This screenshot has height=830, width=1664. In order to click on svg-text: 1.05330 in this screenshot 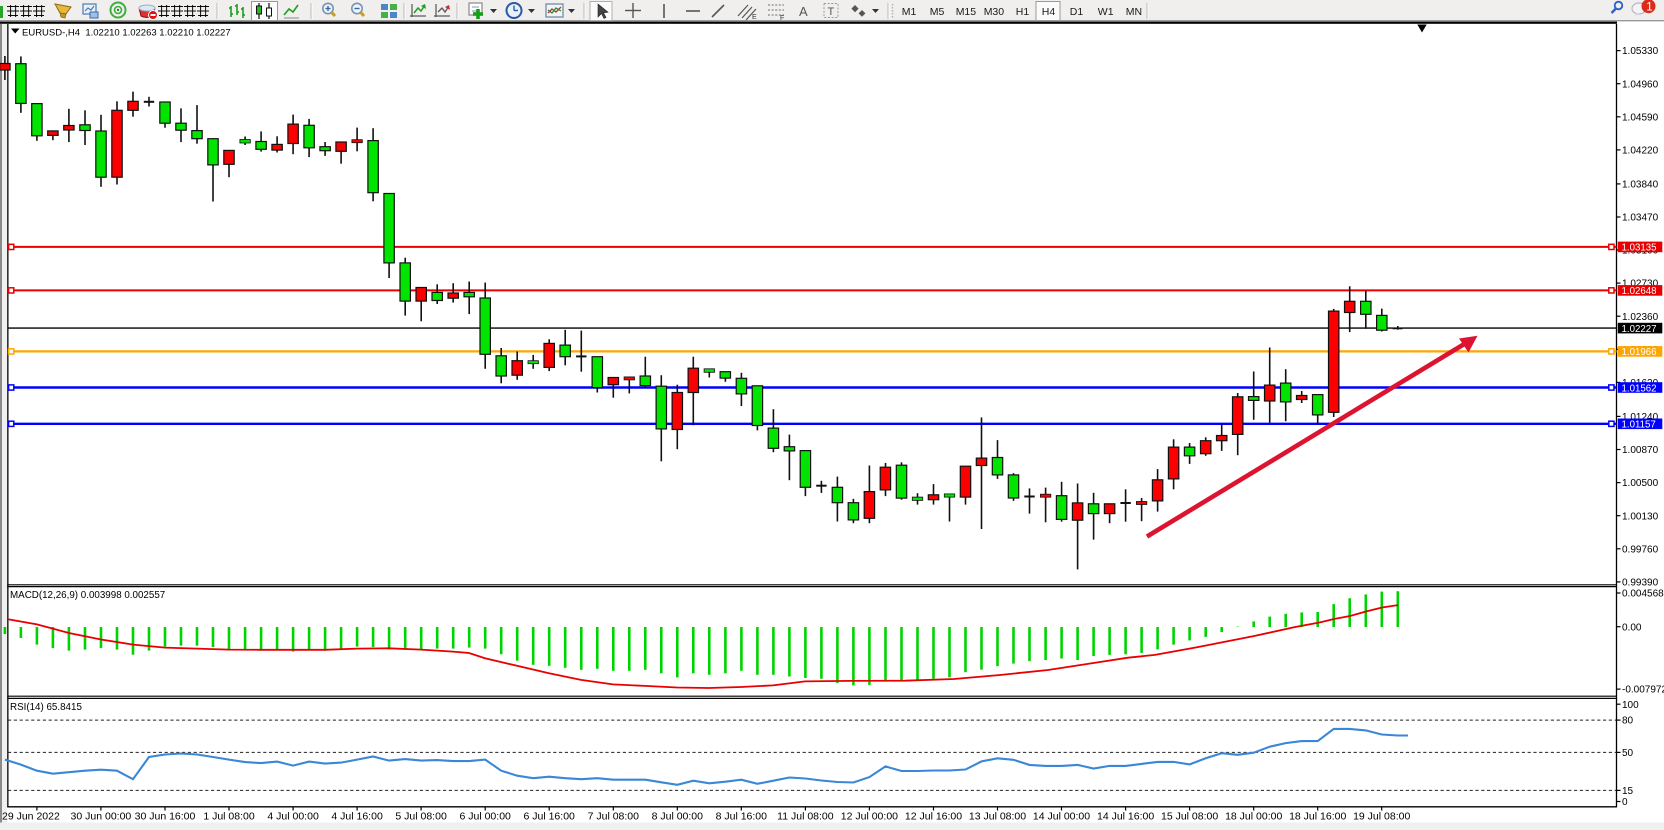, I will do `click(1640, 51)`.